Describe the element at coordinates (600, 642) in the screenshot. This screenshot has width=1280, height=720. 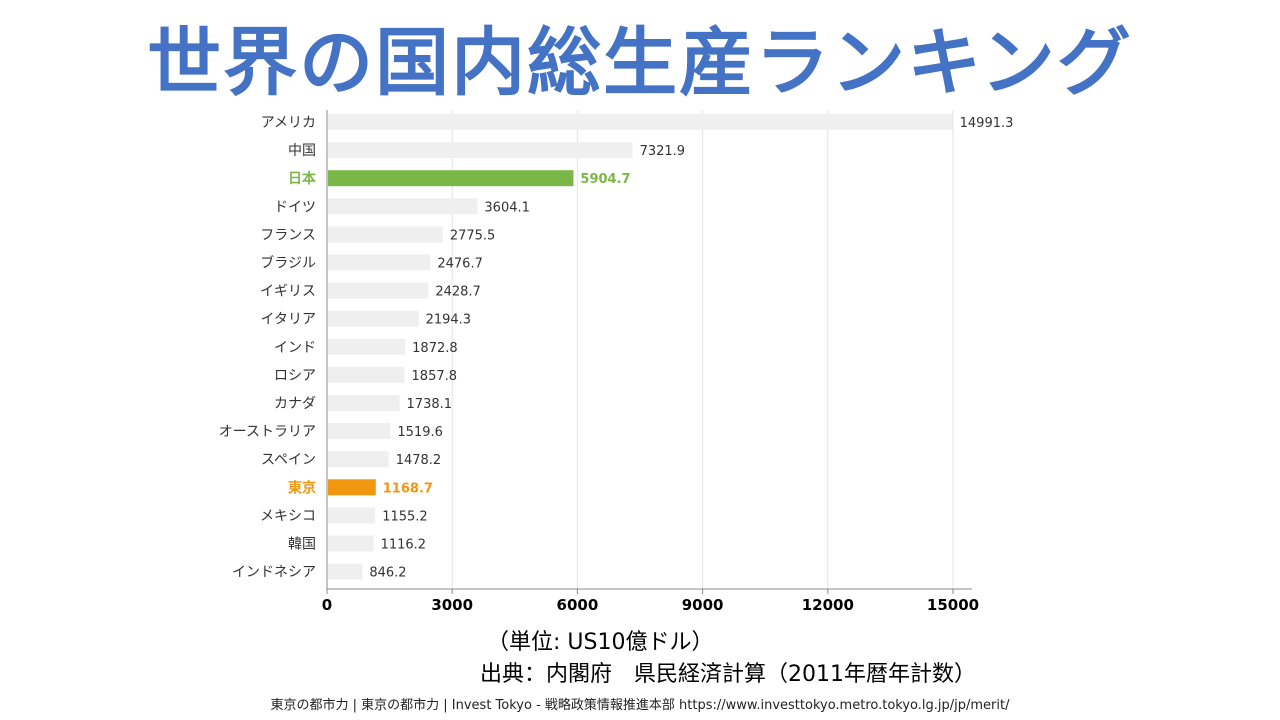
I see `unit-note: （単位: US10億ドル）` at that location.